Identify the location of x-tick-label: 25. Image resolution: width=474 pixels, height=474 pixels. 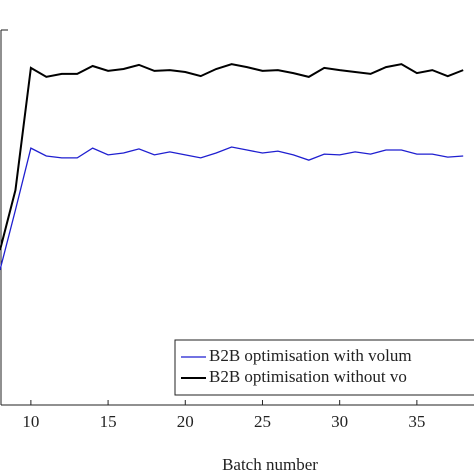
(262, 421).